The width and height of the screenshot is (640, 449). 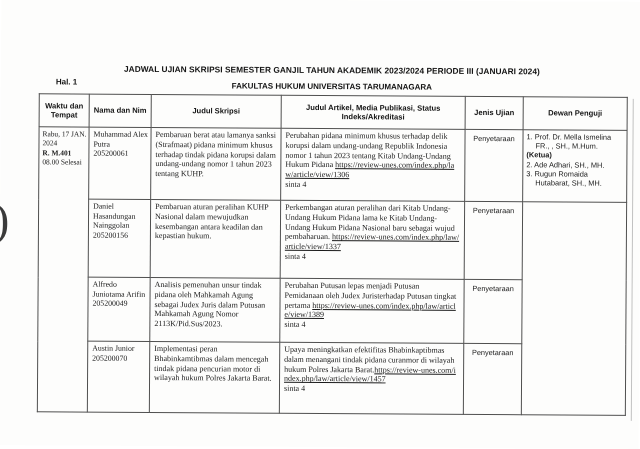 What do you see at coordinates (575, 113) in the screenshot?
I see `col-header-dewan-penguji: Dewan Penguji` at bounding box center [575, 113].